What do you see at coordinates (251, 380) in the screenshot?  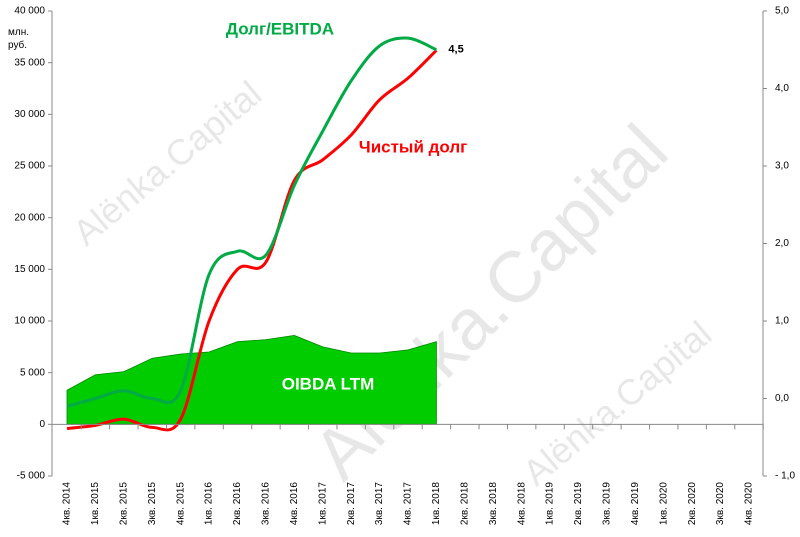 I see `area` at bounding box center [251, 380].